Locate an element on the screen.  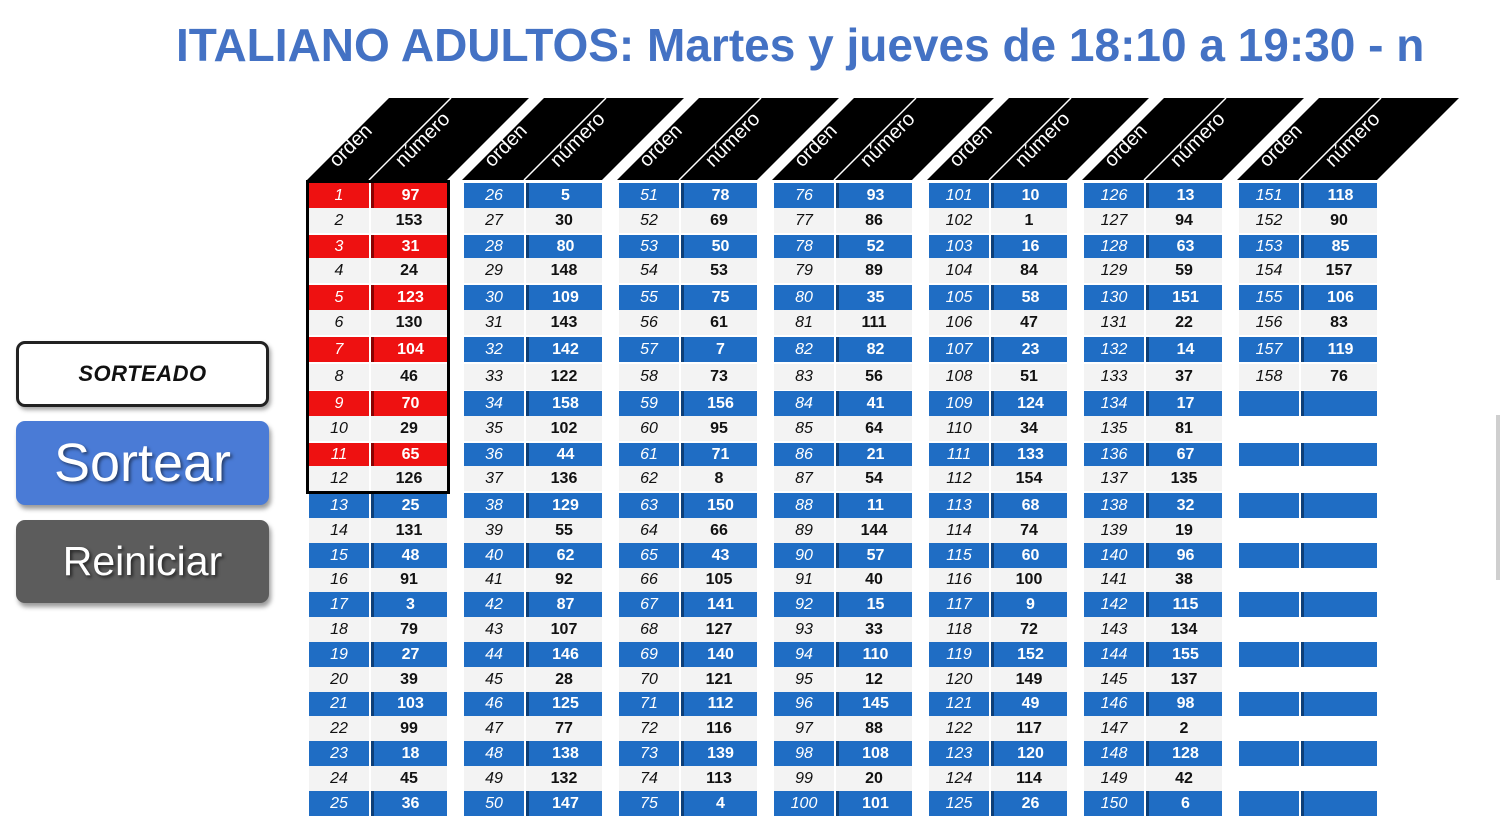
numero-cell: 98 is located at coordinates (1184, 704).